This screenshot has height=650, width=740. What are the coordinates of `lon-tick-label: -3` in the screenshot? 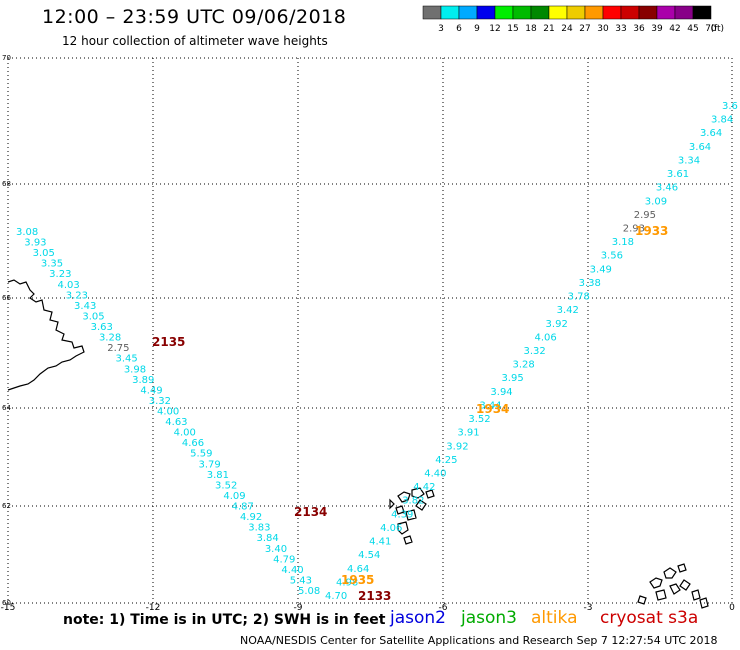 It's located at (588, 606).